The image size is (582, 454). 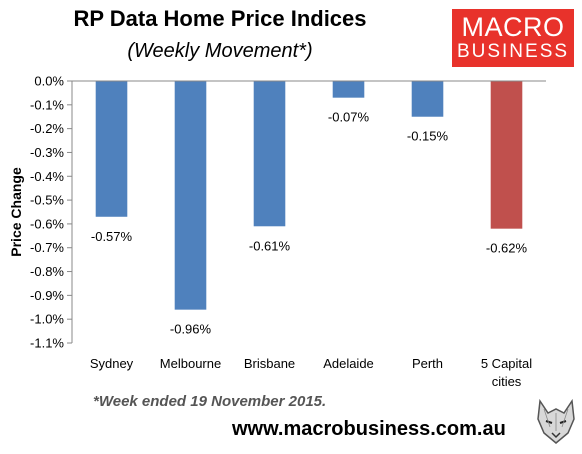 I want to click on data-label: -0.57%, so click(x=112, y=236).